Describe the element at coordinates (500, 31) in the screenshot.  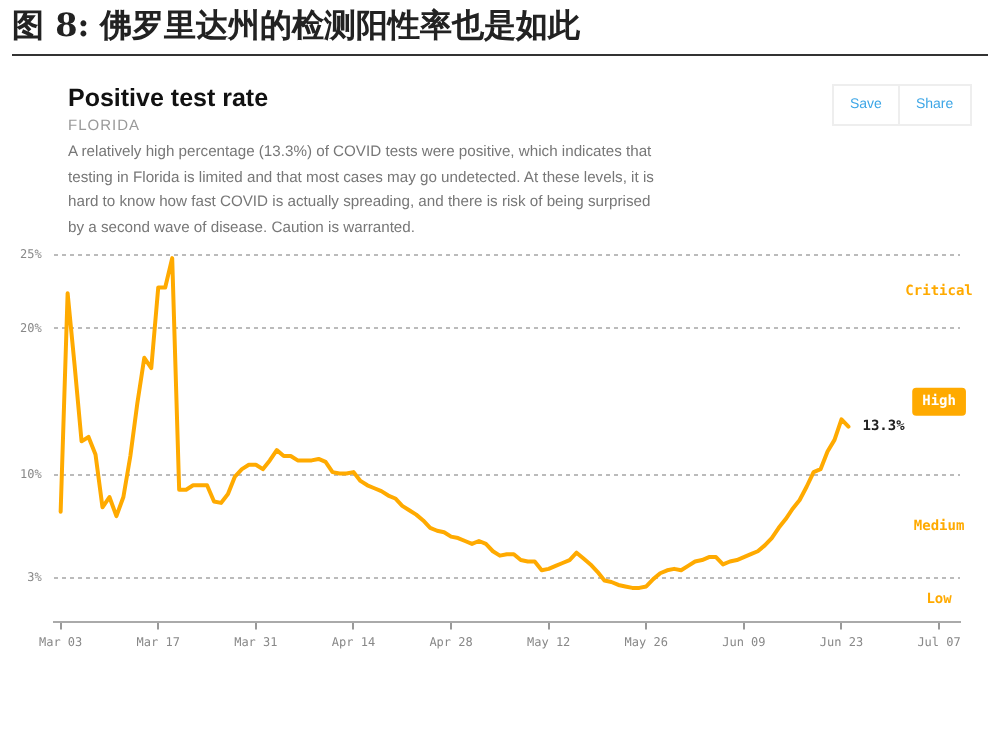
I see `chart-title: 图 8: 佛罗里达州的检测阳性率也是如此` at that location.